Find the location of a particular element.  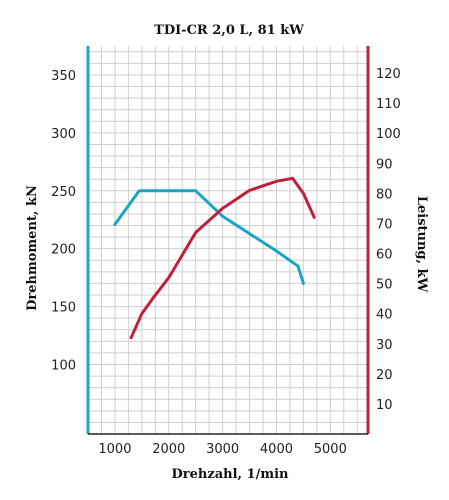

y-right-tick-label: 60 is located at coordinates (384, 255).